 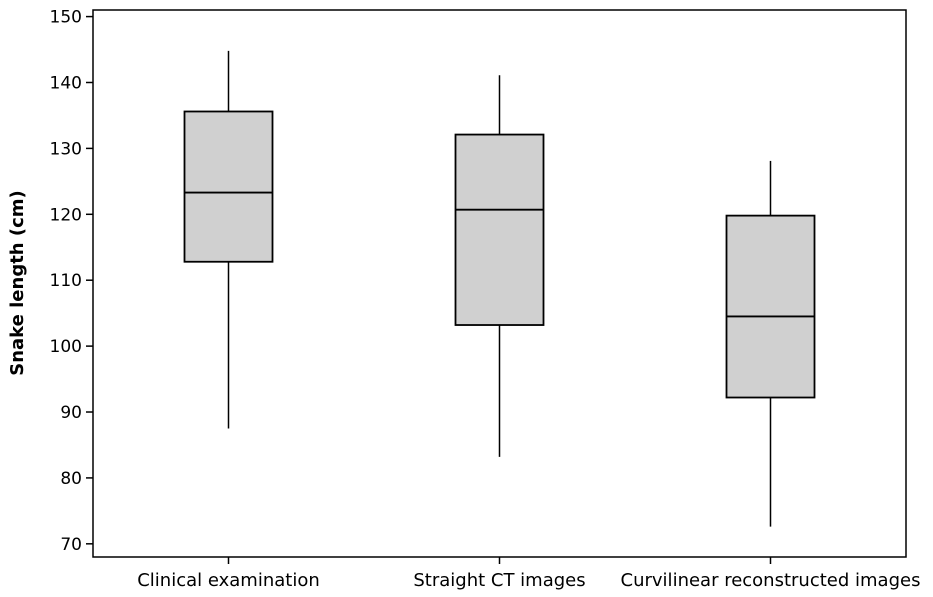 What do you see at coordinates (499, 580) in the screenshot?
I see `x-category-label: Straight CT images` at bounding box center [499, 580].